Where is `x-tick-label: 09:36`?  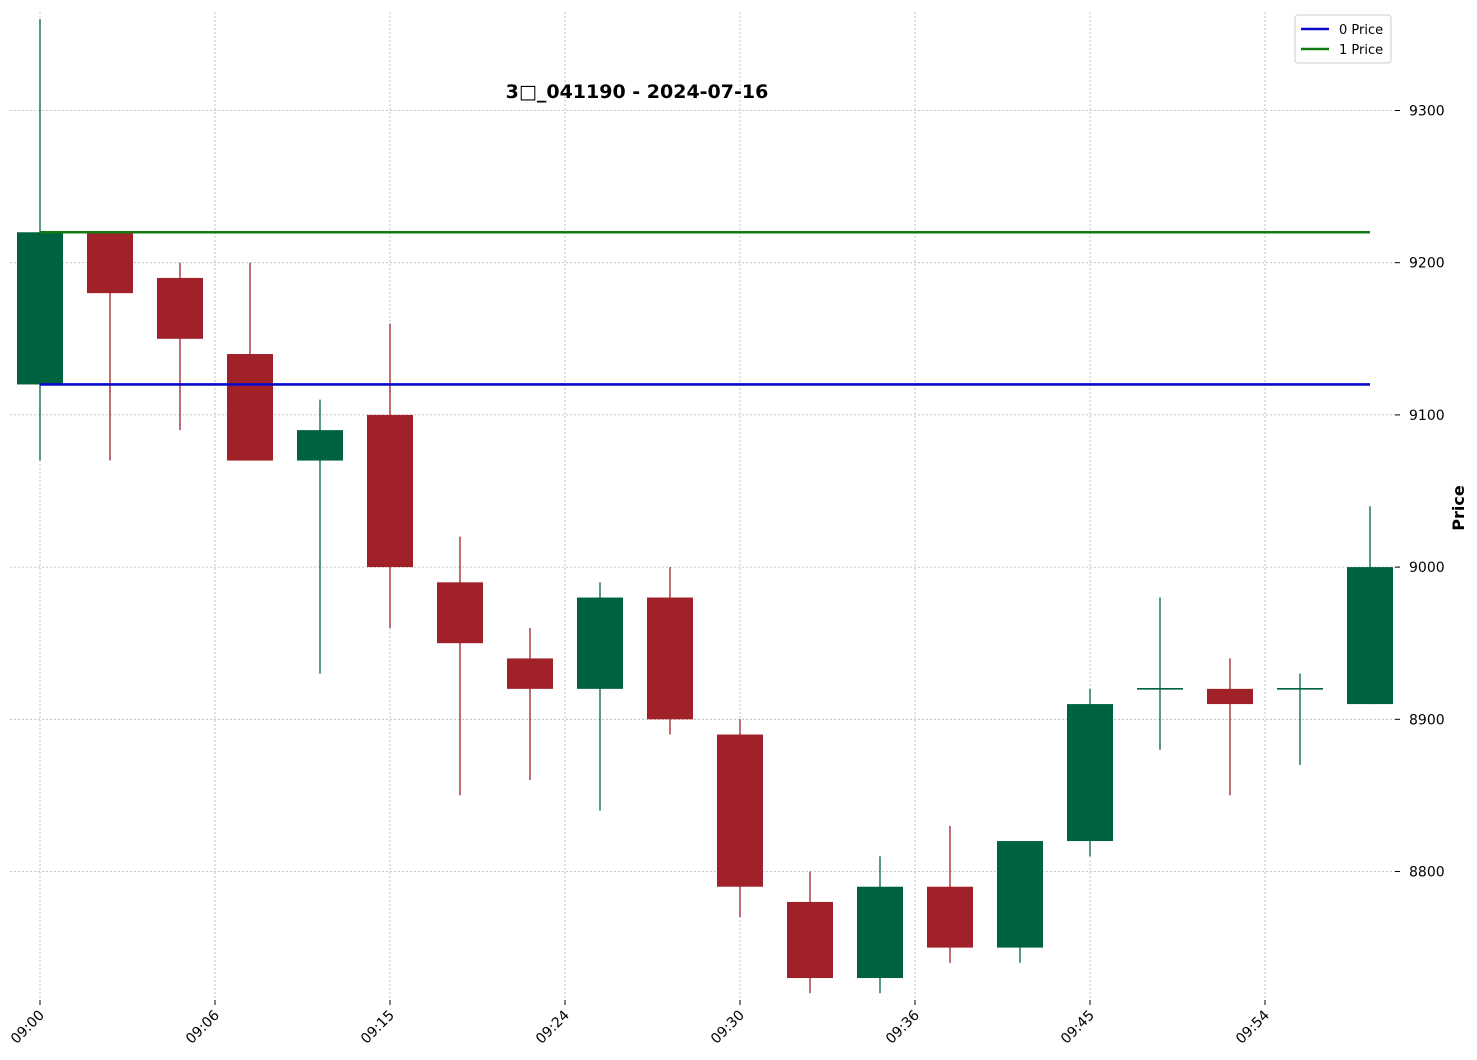
x-tick-label: 09:36 is located at coordinates (903, 1027).